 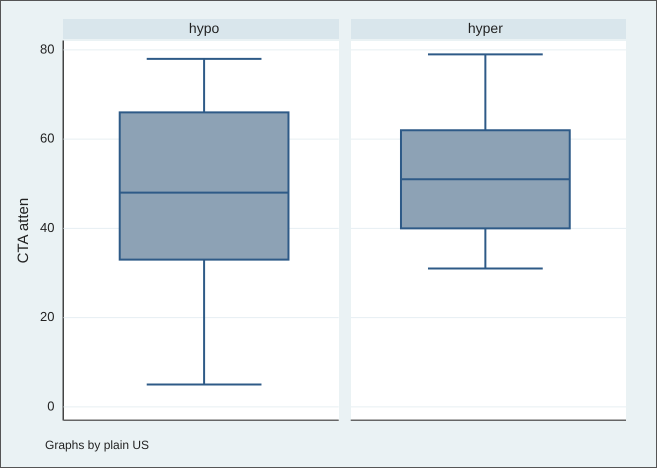 What do you see at coordinates (97, 445) in the screenshot?
I see `text: Graphs by plain US` at bounding box center [97, 445].